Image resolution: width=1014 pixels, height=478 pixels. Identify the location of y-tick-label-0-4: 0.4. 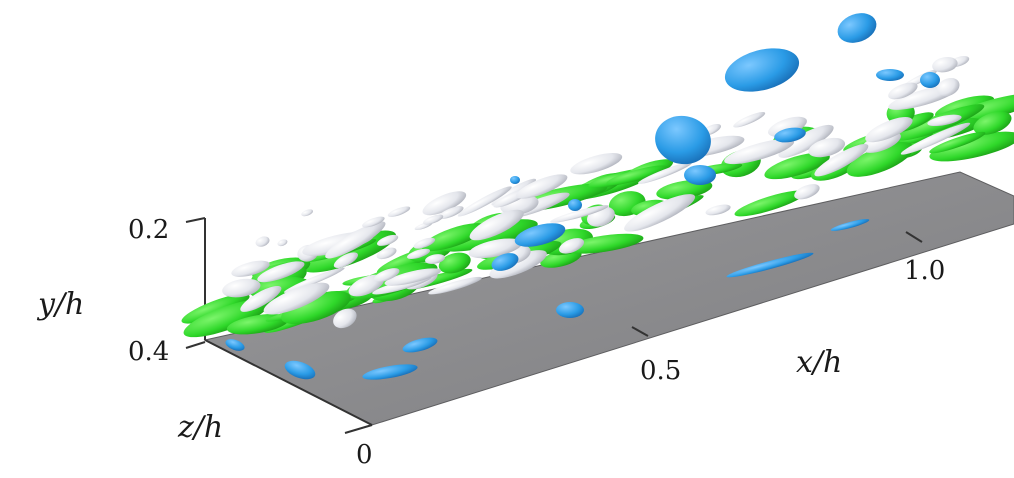
(149, 352).